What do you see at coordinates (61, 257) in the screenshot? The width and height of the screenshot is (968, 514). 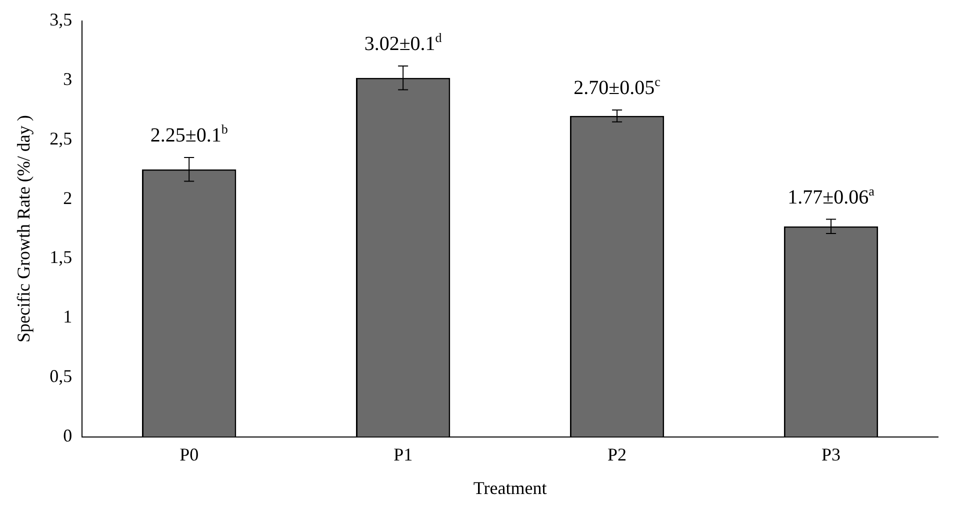 I see `y-tick-label: 1,5` at bounding box center [61, 257].